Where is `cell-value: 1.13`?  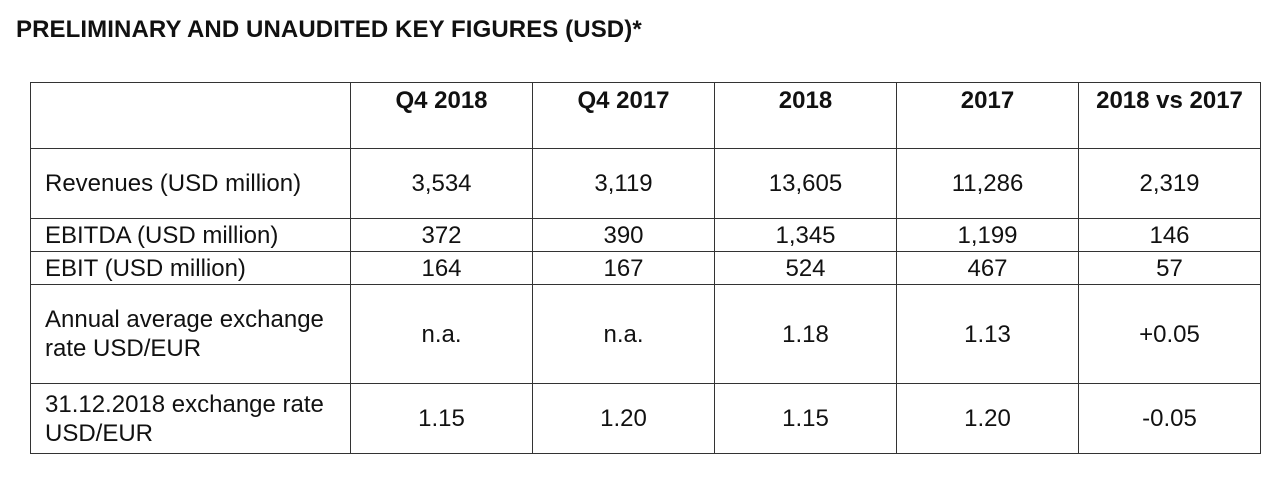 cell-value: 1.13 is located at coordinates (987, 334).